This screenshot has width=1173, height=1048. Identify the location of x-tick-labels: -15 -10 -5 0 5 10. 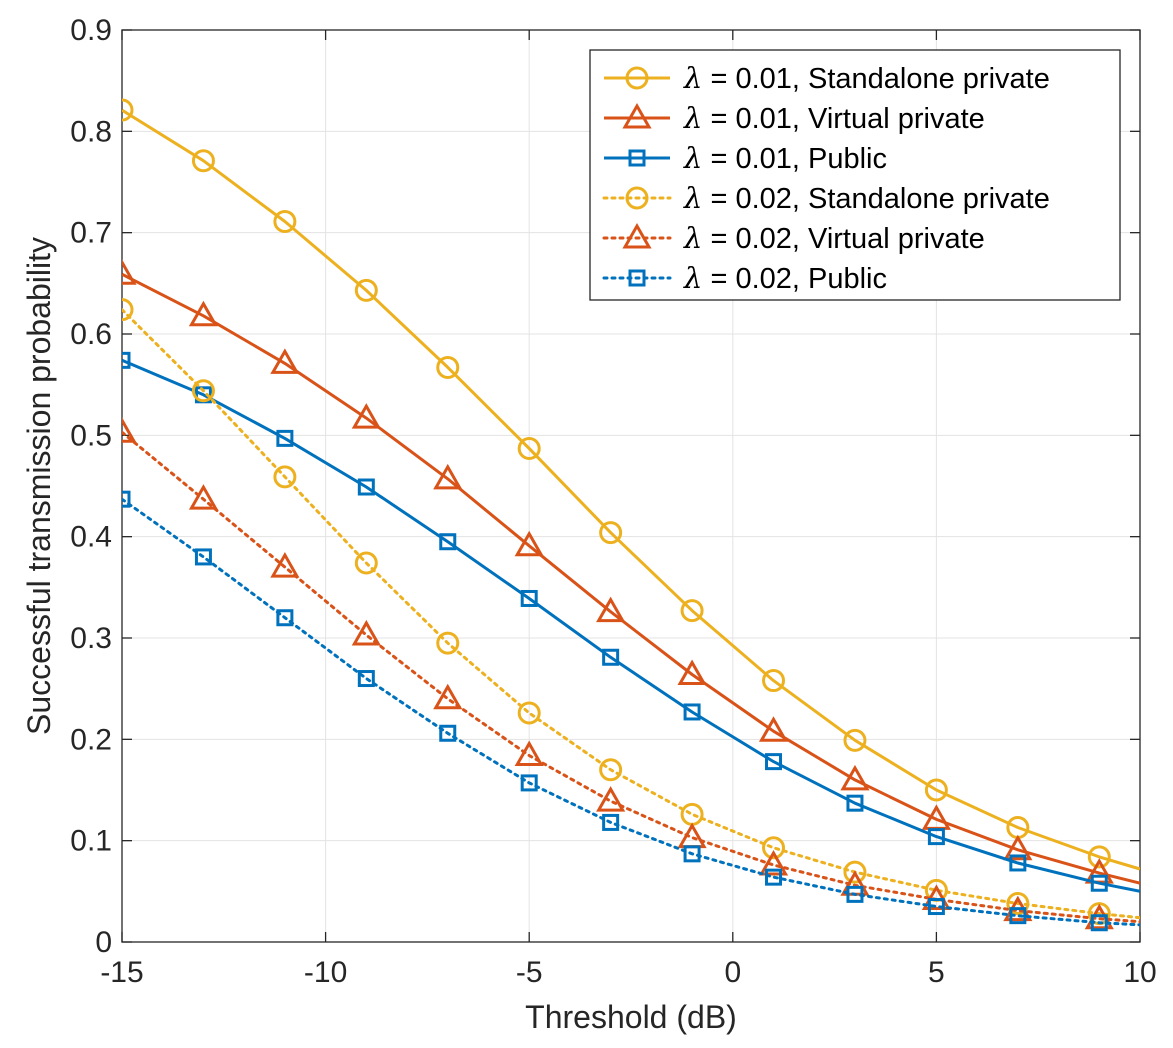
(628, 972).